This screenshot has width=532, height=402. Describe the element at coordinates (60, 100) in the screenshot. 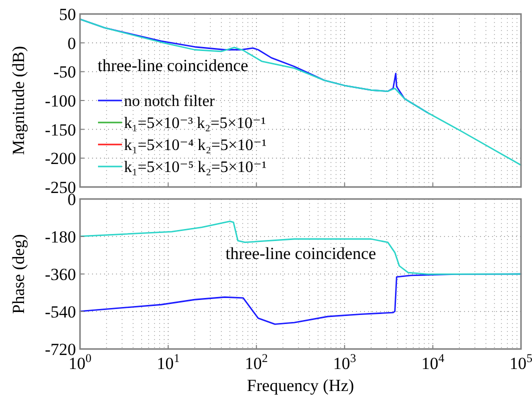

I see `y-tick-label: -100` at that location.